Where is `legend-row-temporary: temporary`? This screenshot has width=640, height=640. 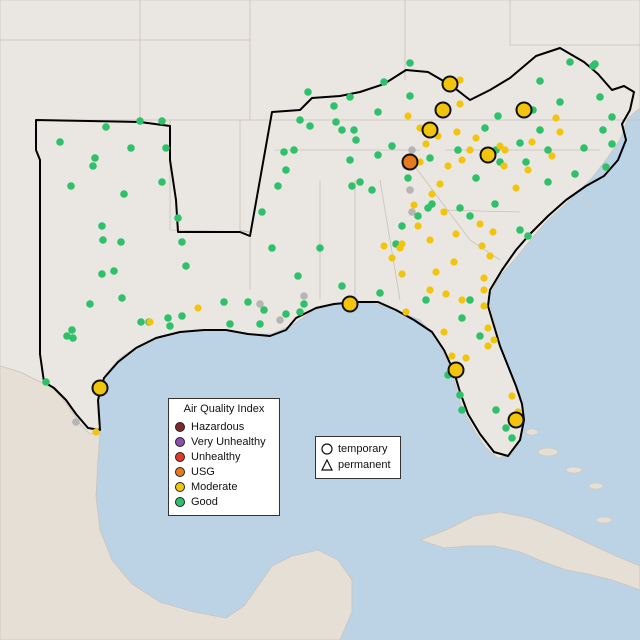
legend-row-temporary: temporary is located at coordinates (354, 449).